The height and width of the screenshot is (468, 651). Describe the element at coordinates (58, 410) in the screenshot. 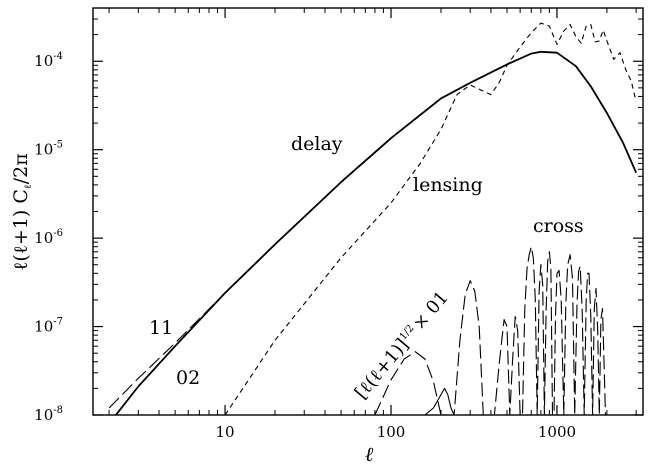

I see `y-tick-label-exponent: -8` at that location.